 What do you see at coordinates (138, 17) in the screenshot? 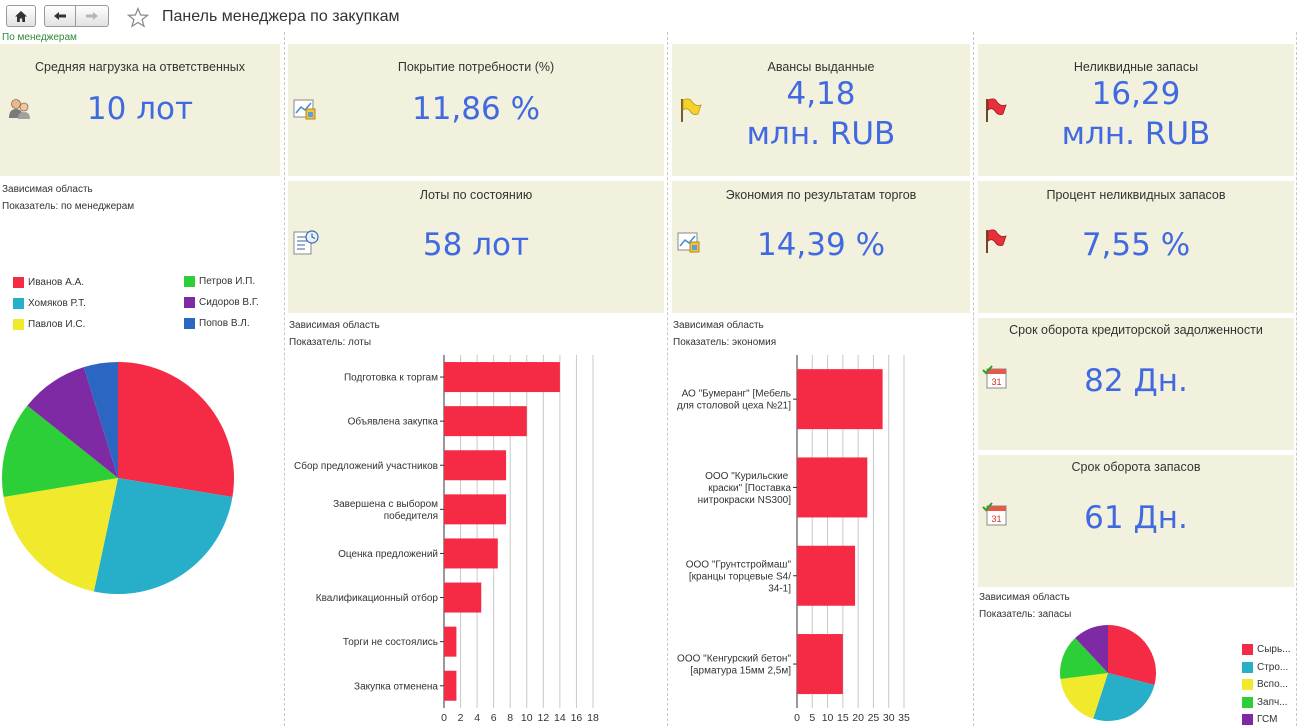
I see `favorite-star-icon` at bounding box center [138, 17].